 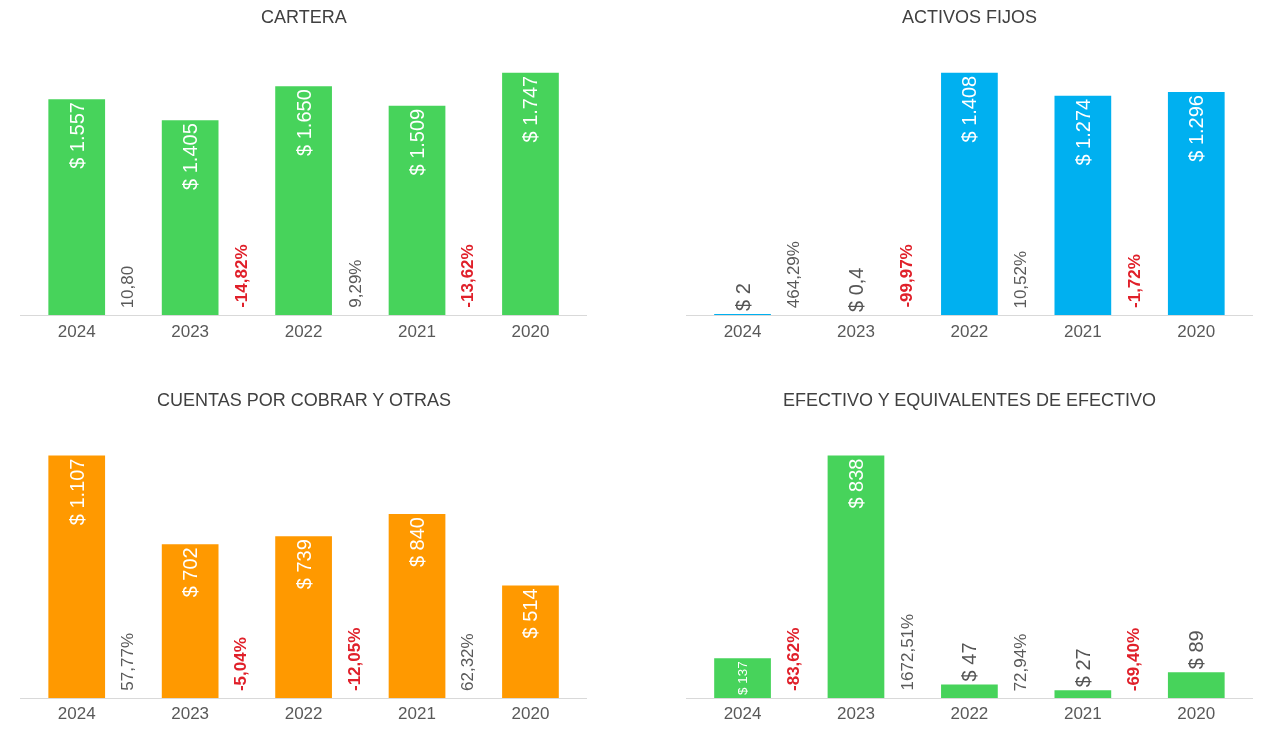 I want to click on data-label: $ 838, so click(x=855, y=483).